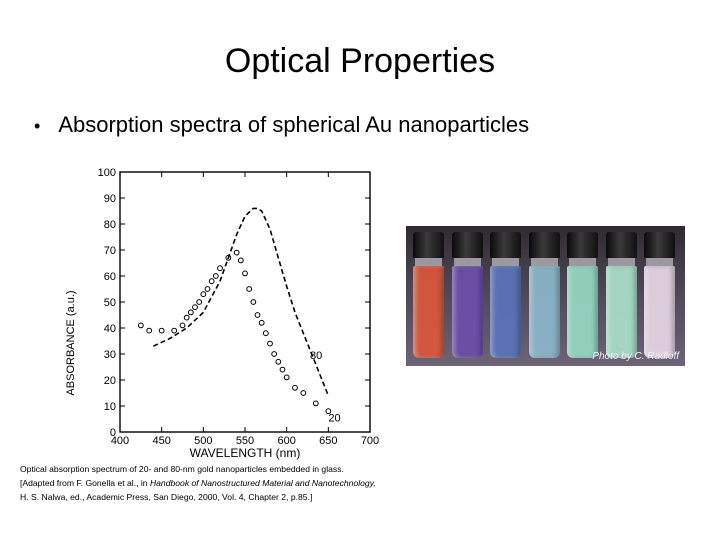 The image size is (720, 540). What do you see at coordinates (113, 433) in the screenshot?
I see `y-tick-label: 0` at bounding box center [113, 433].